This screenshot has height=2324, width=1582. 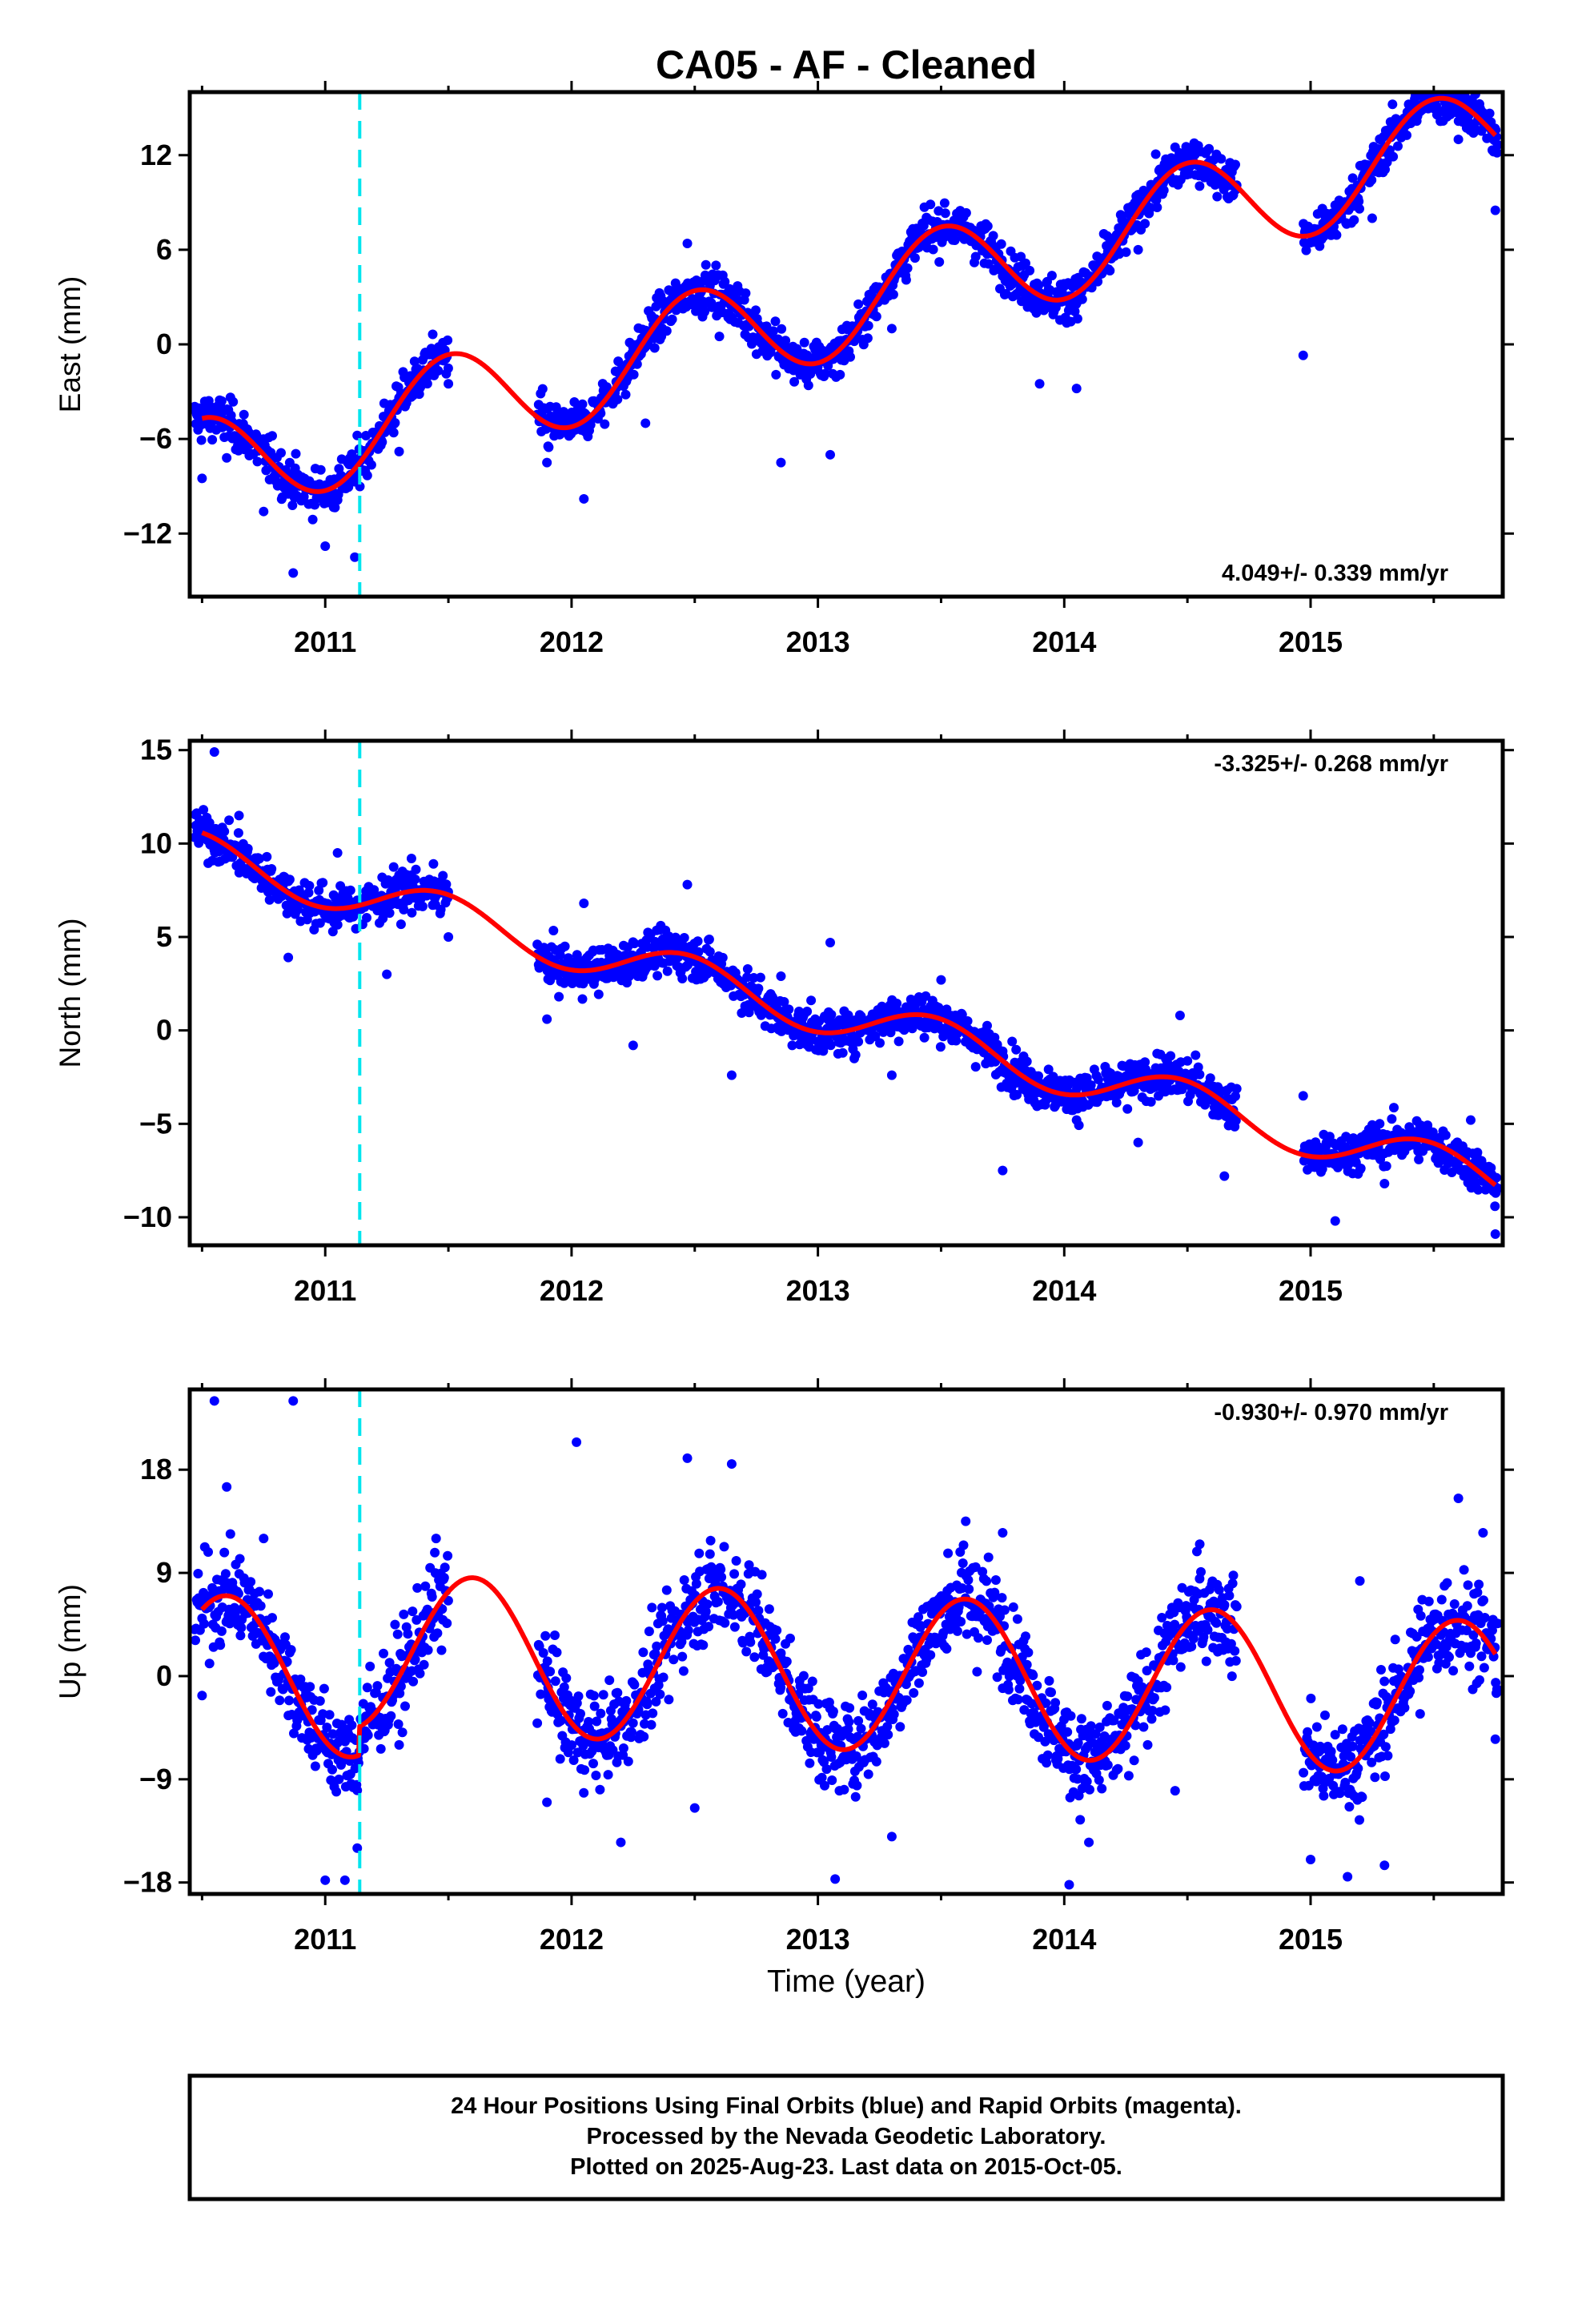 I want to click on east-fit-curve, so click(x=848, y=294).